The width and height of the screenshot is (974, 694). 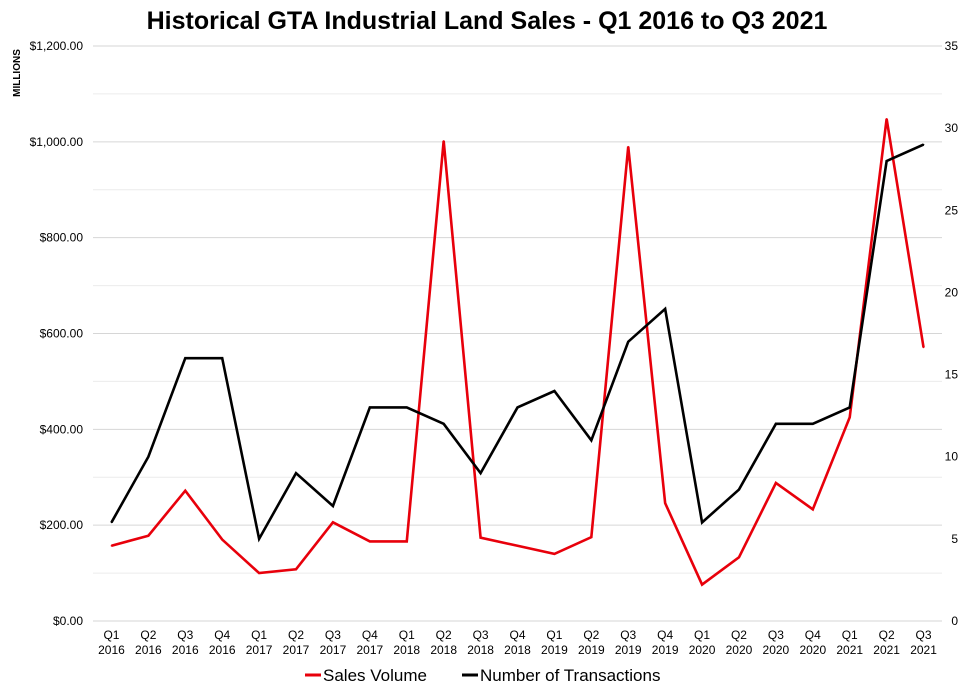 I want to click on x-axis-tick-label: Q3 2016, so click(x=185, y=642).